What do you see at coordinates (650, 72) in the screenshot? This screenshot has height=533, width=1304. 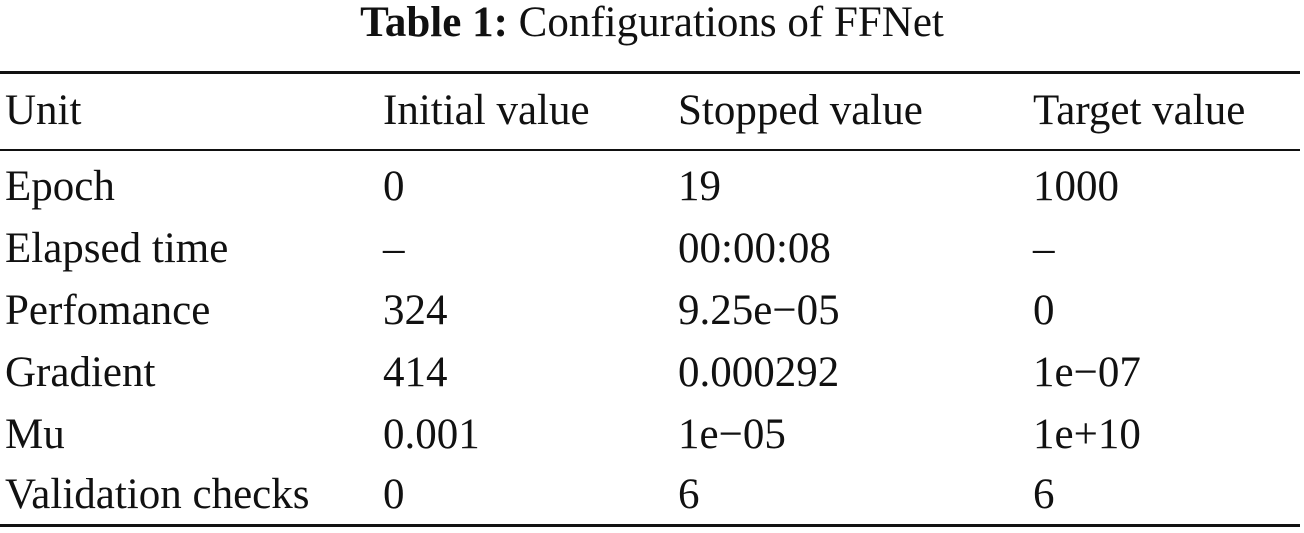 I see `table-top-rule` at bounding box center [650, 72].